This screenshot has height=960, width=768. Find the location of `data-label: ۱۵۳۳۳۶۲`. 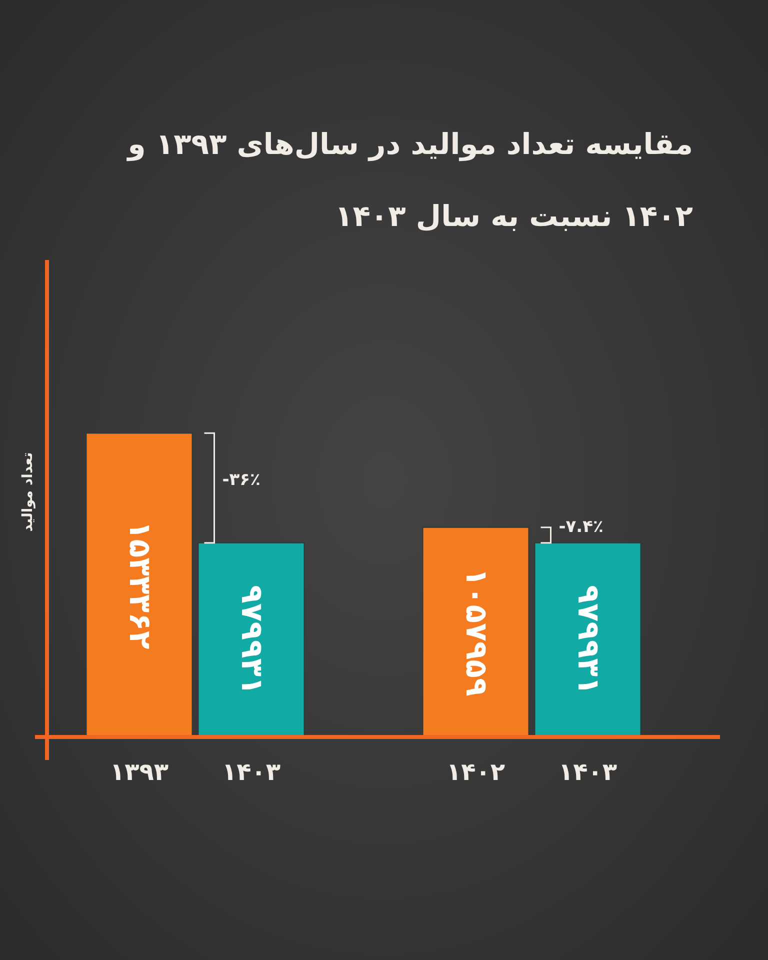

data-label: ۱۵۳۳۳۶۲ is located at coordinates (139, 585).